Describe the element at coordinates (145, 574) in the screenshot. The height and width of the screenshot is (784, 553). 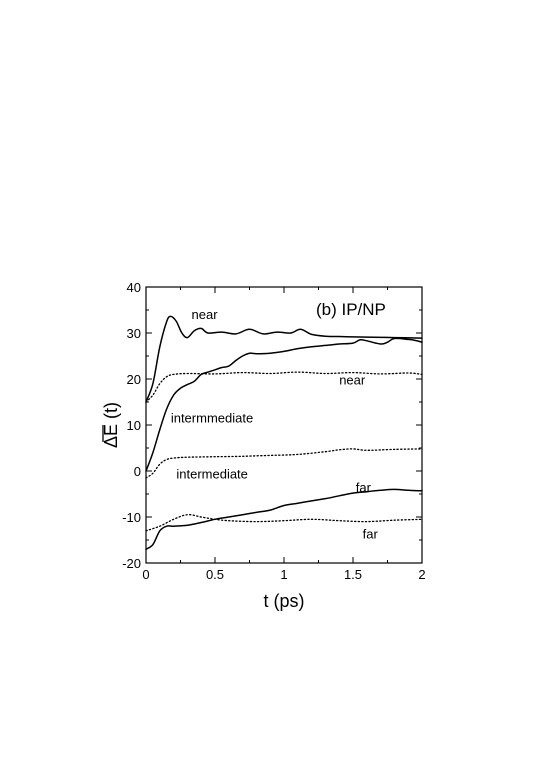
I see `x-tick-label: 0` at that location.